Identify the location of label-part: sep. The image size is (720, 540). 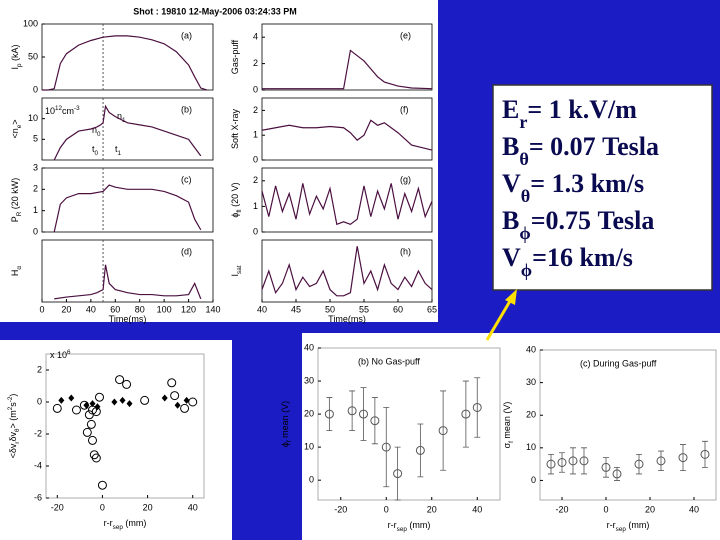
(621, 529).